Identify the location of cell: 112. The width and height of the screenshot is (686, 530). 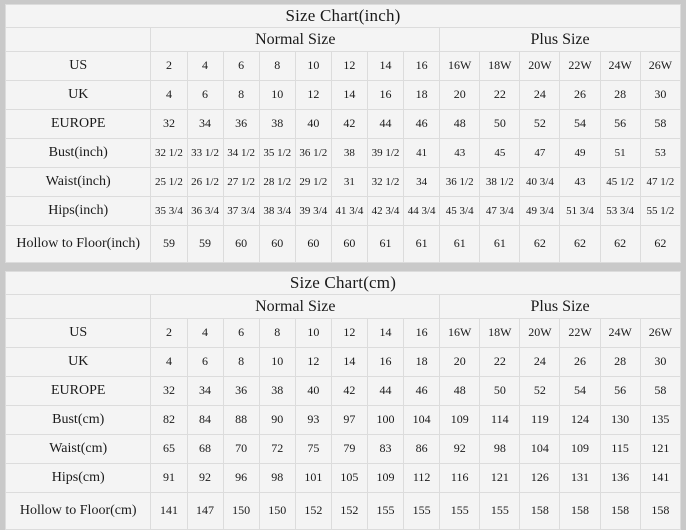
(422, 478).